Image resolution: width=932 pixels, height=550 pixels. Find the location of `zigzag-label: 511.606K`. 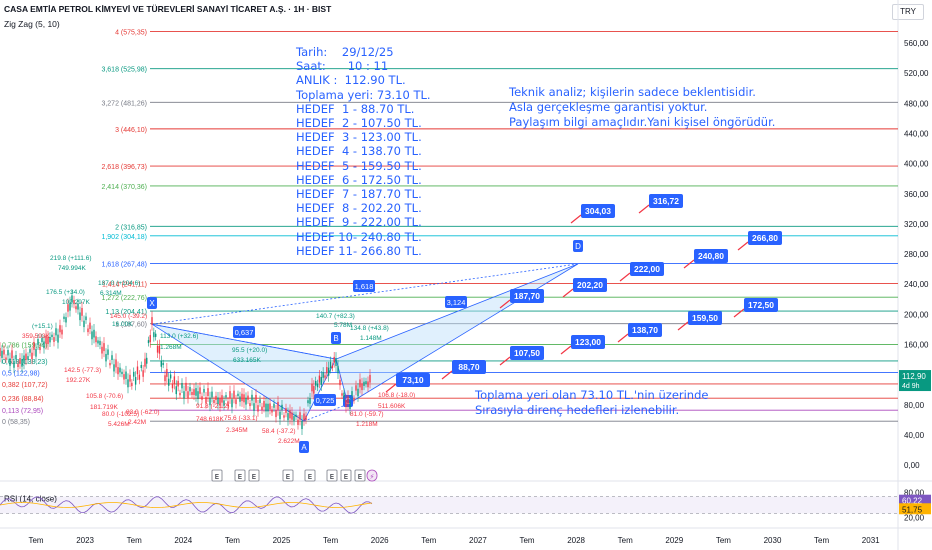

zigzag-label: 511.606K is located at coordinates (392, 406).